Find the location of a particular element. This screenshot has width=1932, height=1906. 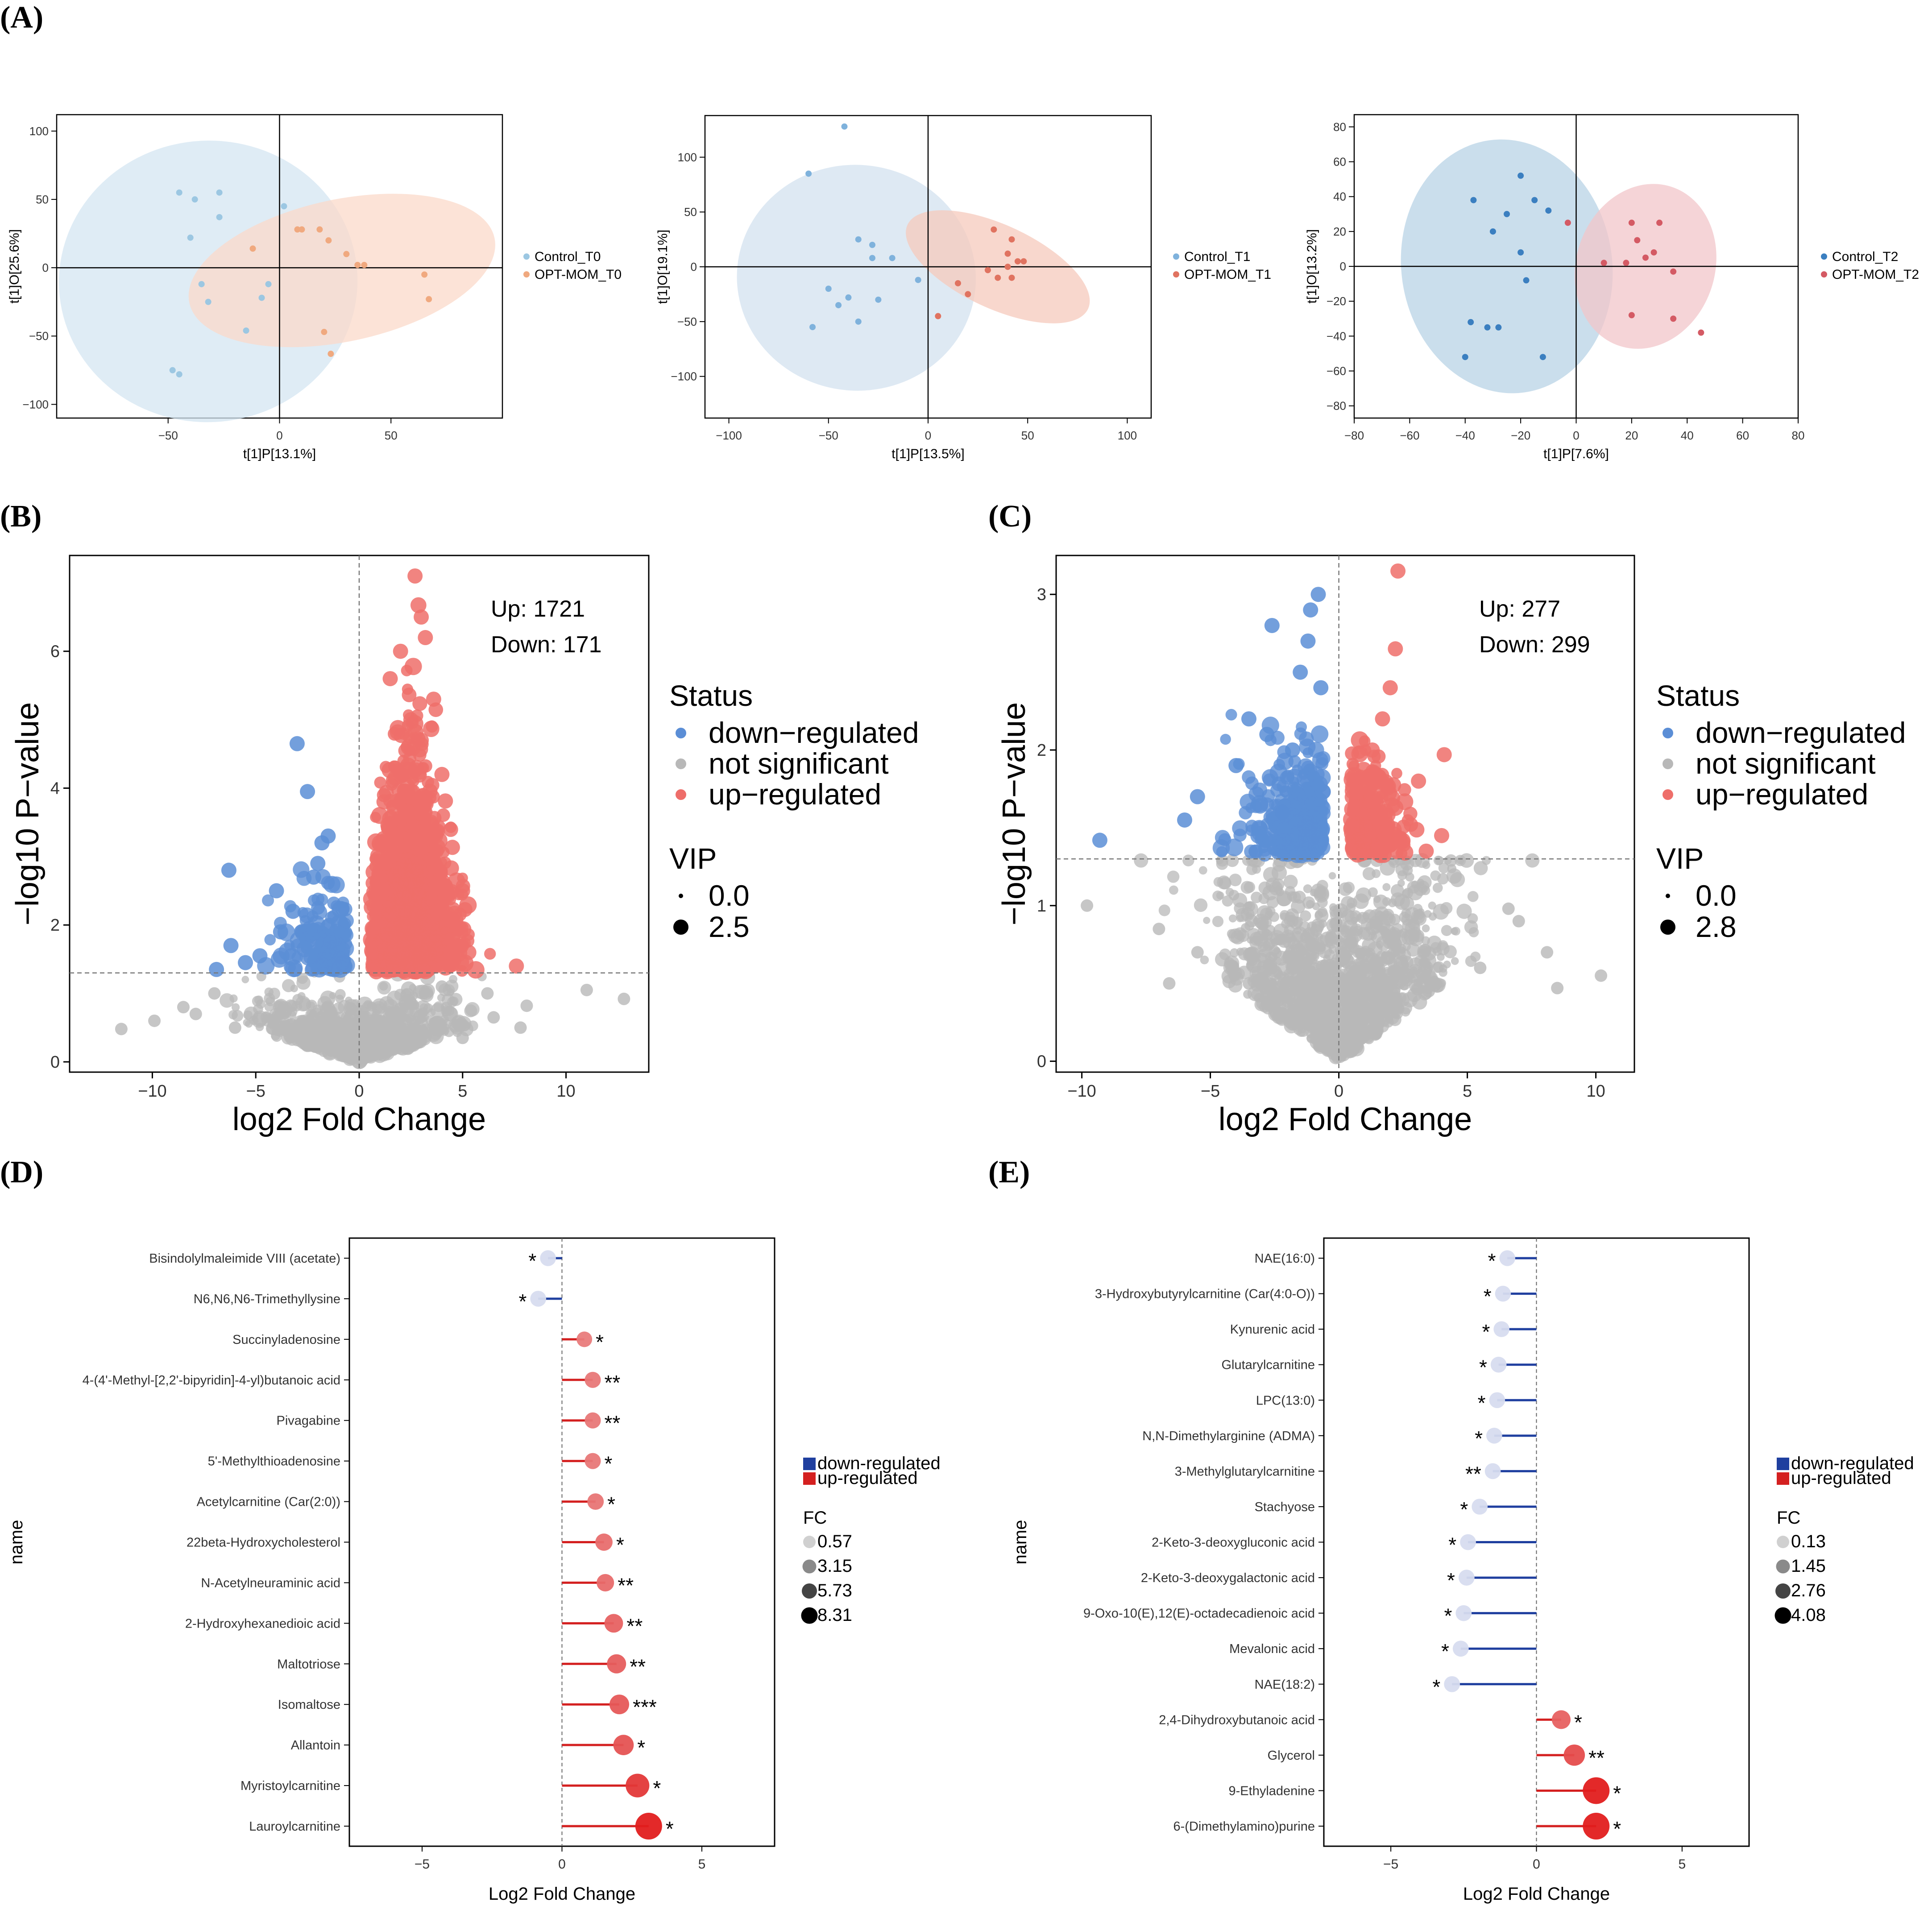

panel-label-a: (A) is located at coordinates (21, 17).